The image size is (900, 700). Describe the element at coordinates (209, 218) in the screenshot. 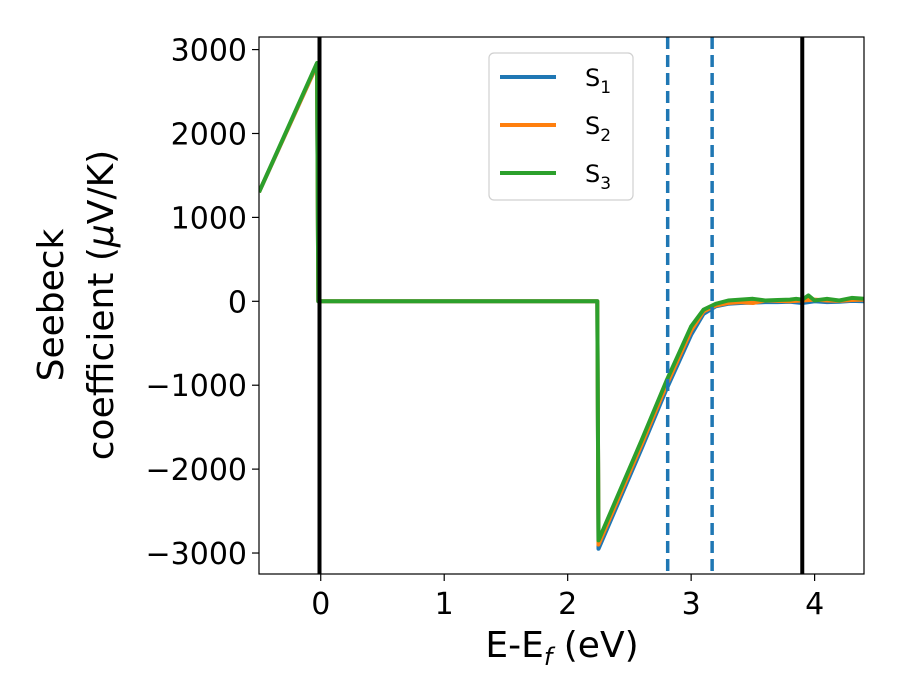

I see `y-tick-label: 1000` at that location.